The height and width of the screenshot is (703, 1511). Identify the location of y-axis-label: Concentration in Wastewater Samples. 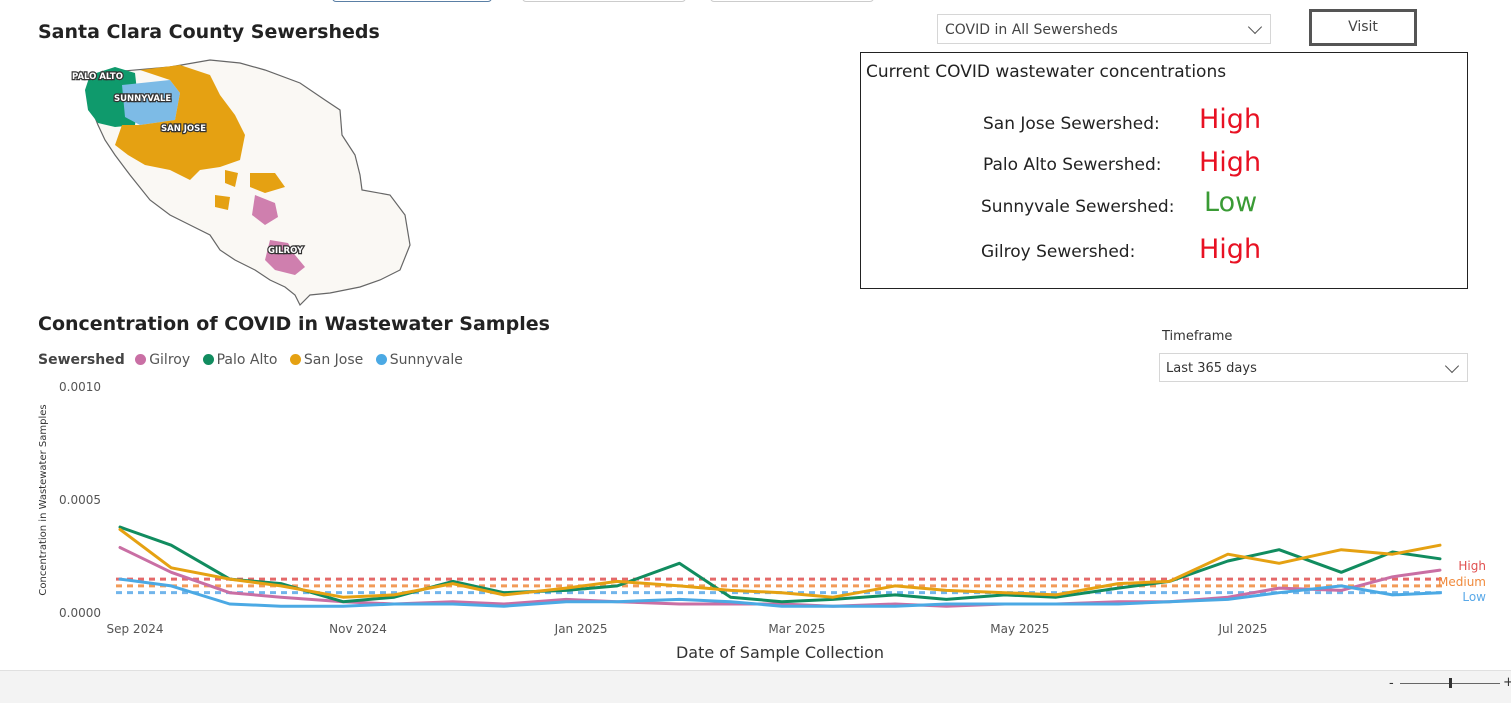
(43, 499).